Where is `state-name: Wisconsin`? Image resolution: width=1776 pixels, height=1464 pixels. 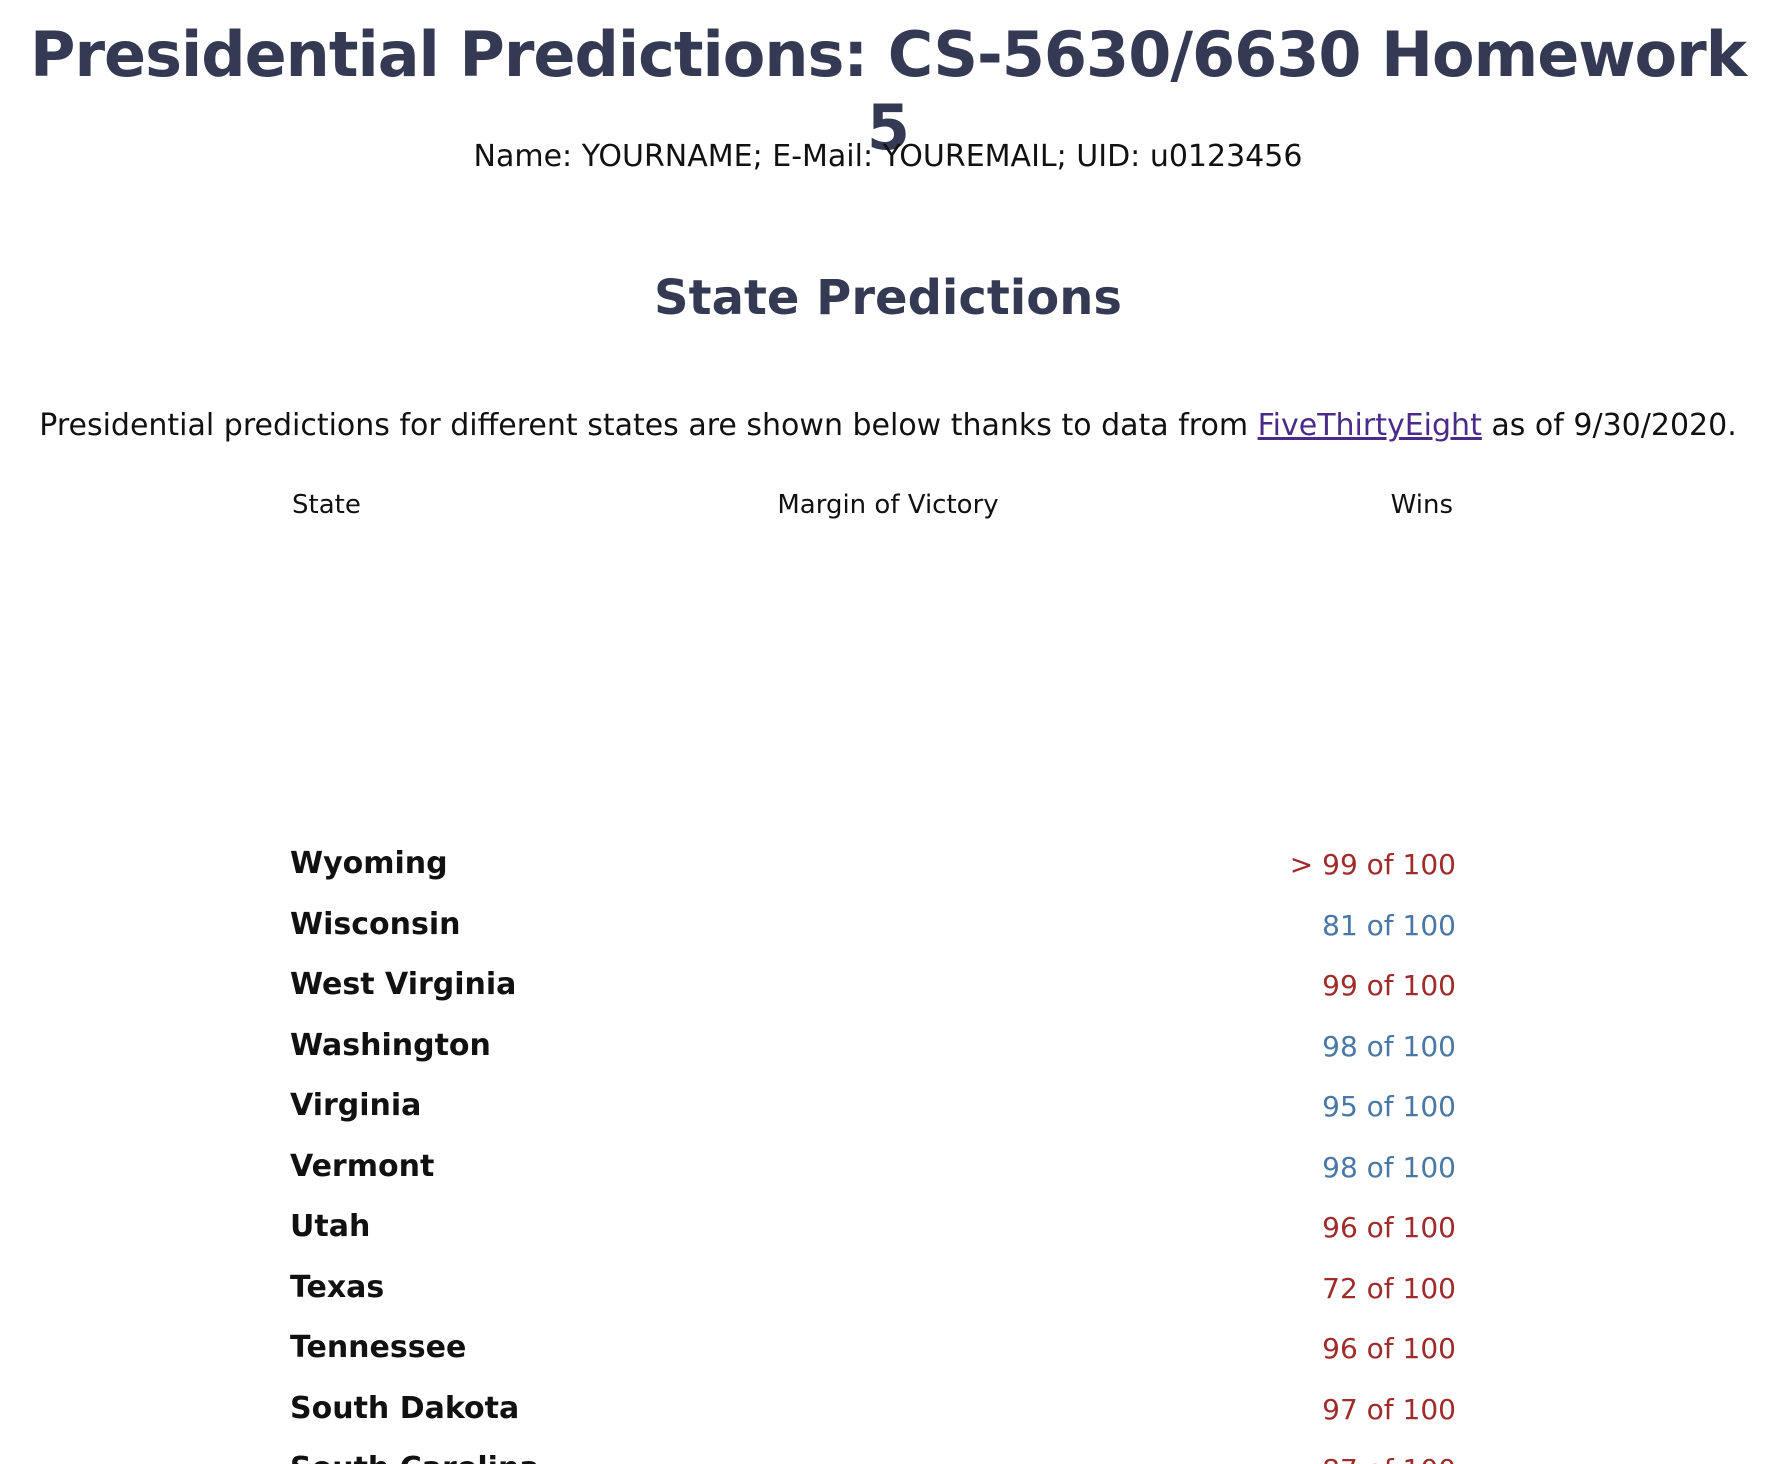
state-name: Wisconsin is located at coordinates (375, 924).